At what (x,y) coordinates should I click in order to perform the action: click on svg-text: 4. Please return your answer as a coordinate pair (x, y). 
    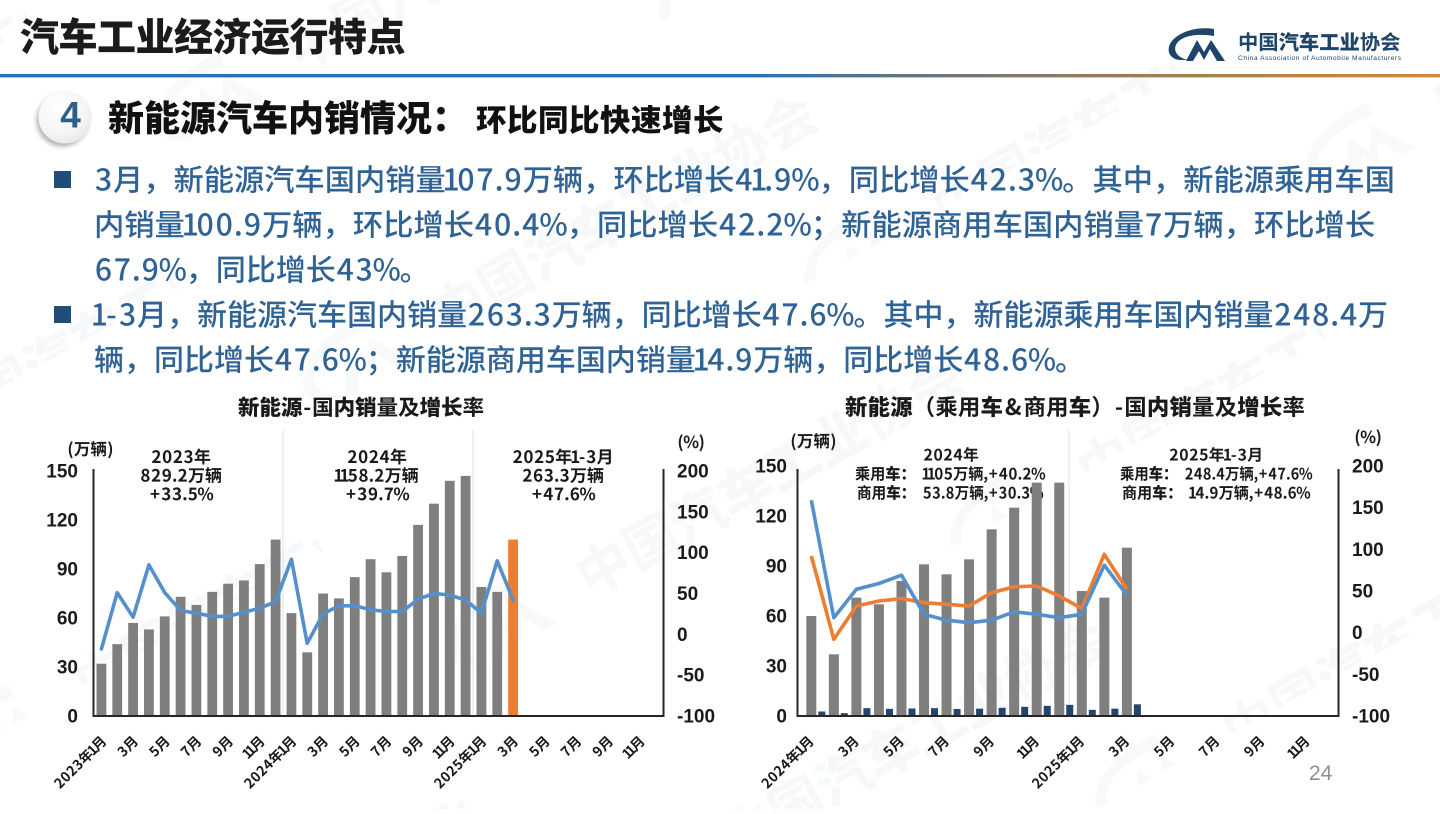
    Looking at the image, I should click on (70, 115).